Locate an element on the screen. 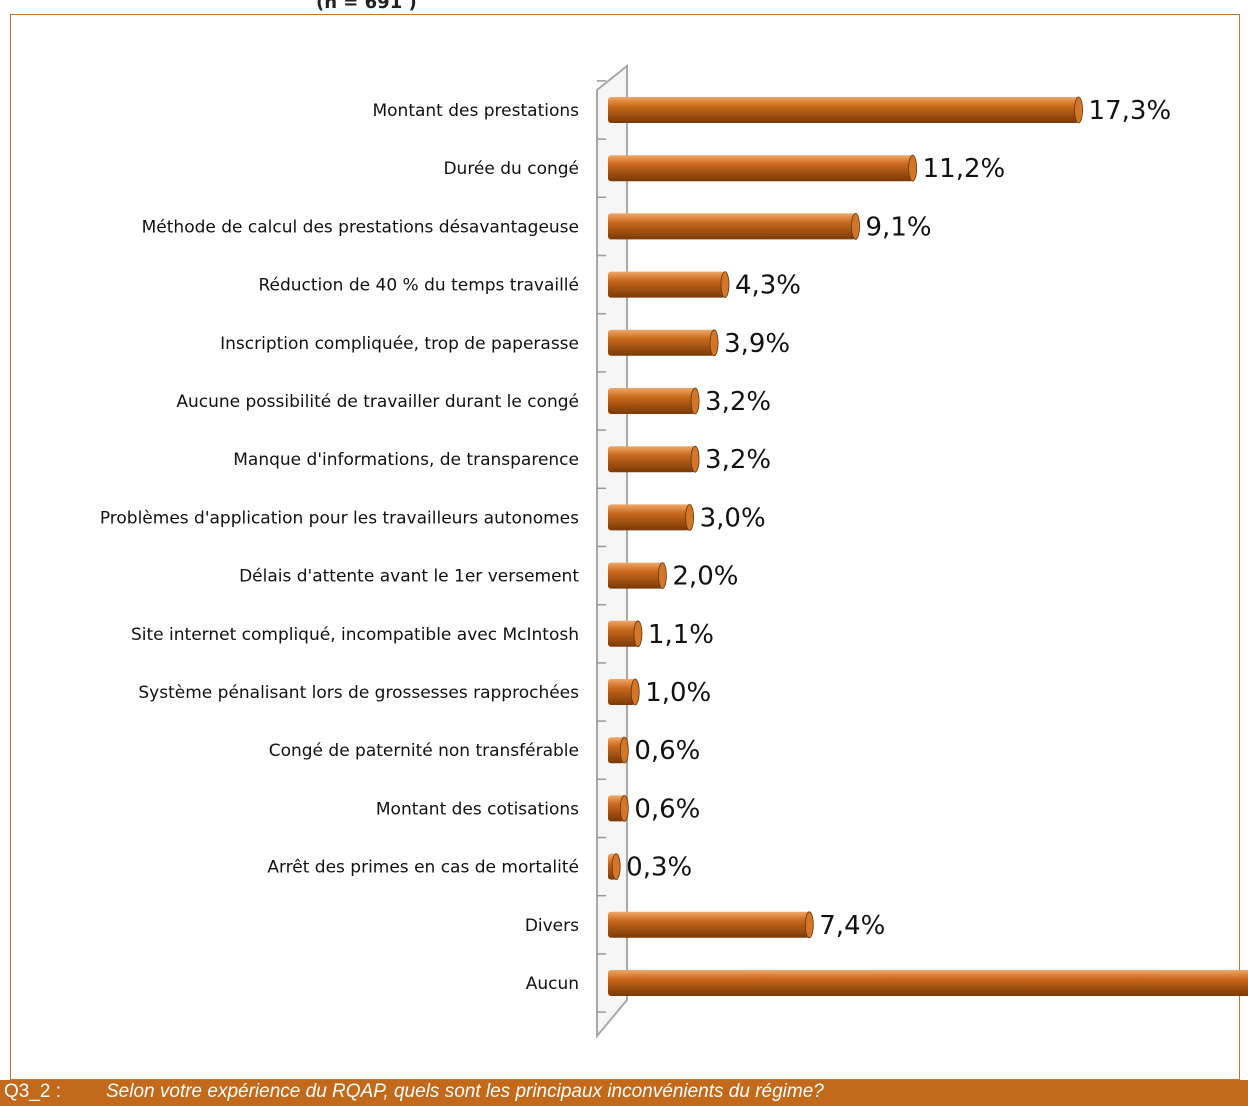 The height and width of the screenshot is (1106, 1248). value-label: 9,1% is located at coordinates (899, 227).